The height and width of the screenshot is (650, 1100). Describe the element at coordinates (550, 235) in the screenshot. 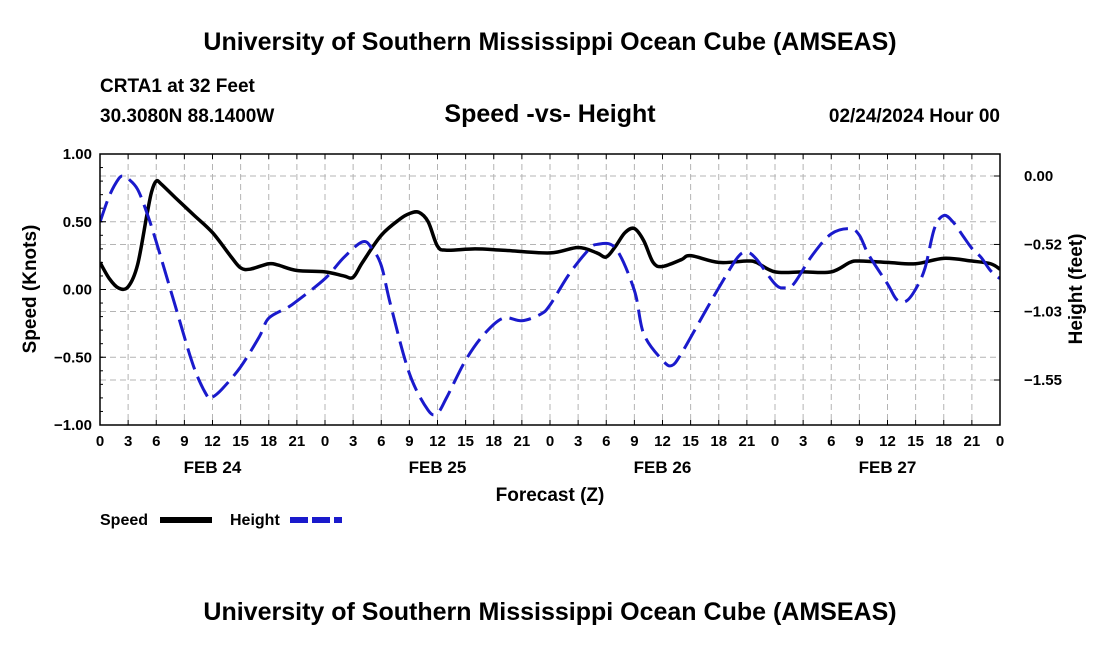

I see `series-line-speed` at that location.